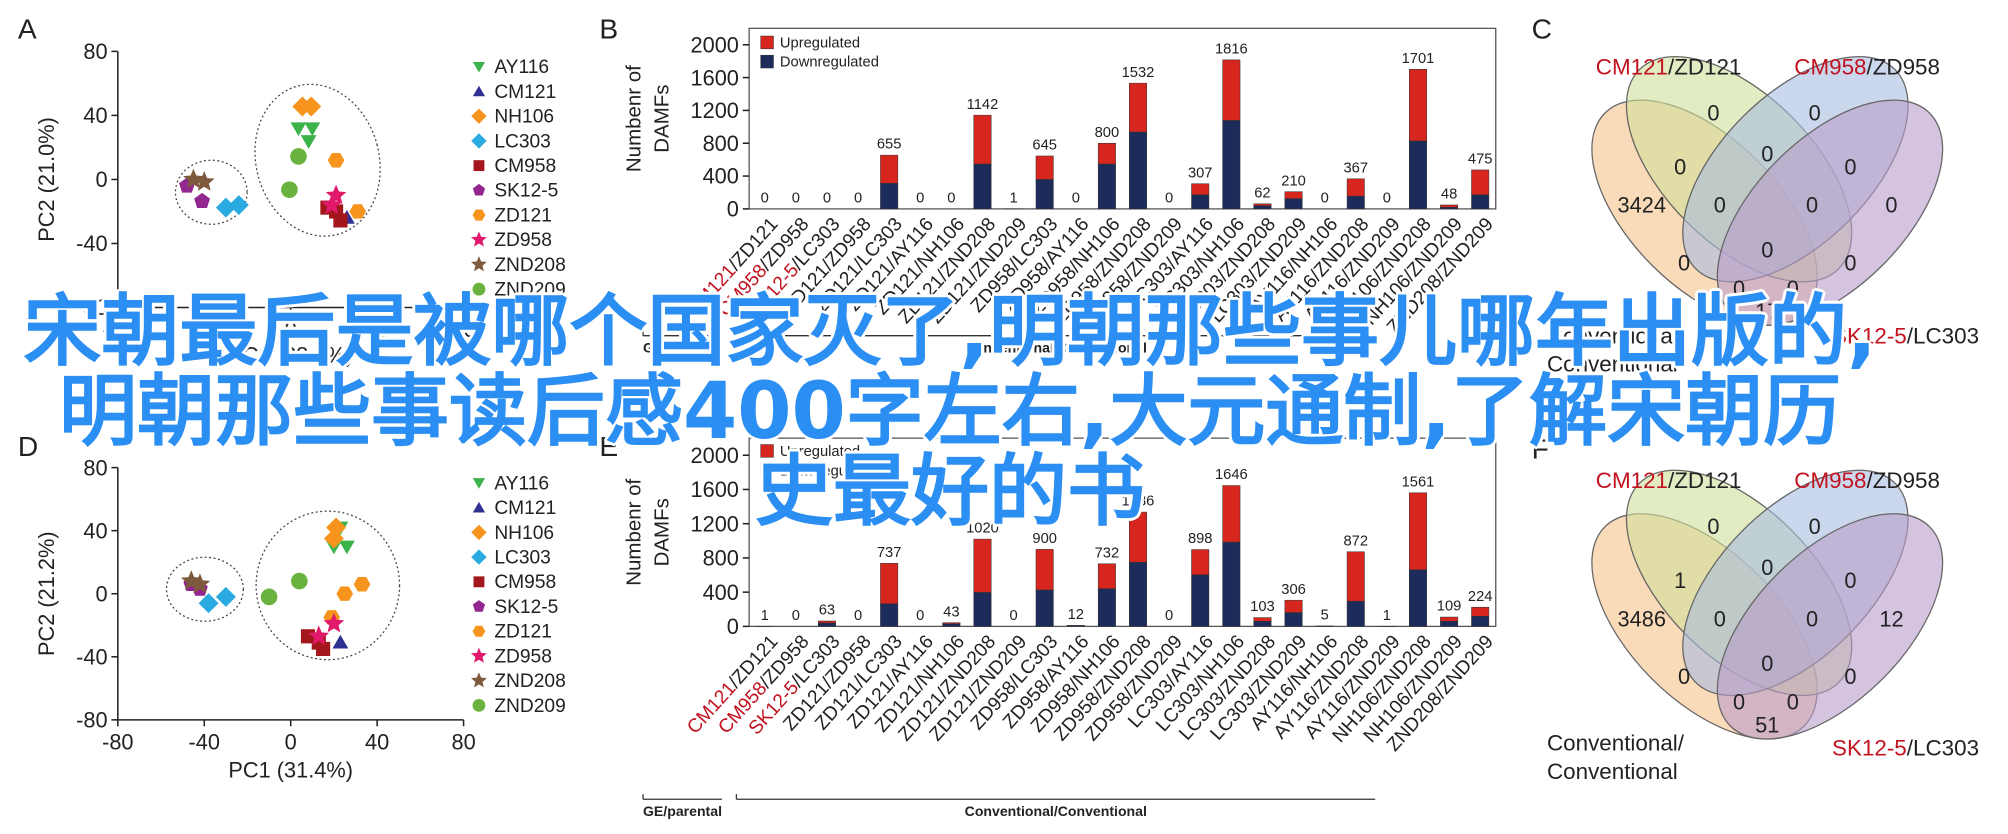 Image resolution: width=2008 pixels, height=834 pixels. Describe the element at coordinates (1293, 590) in the screenshot. I see `bar-total-label: 306` at that location.